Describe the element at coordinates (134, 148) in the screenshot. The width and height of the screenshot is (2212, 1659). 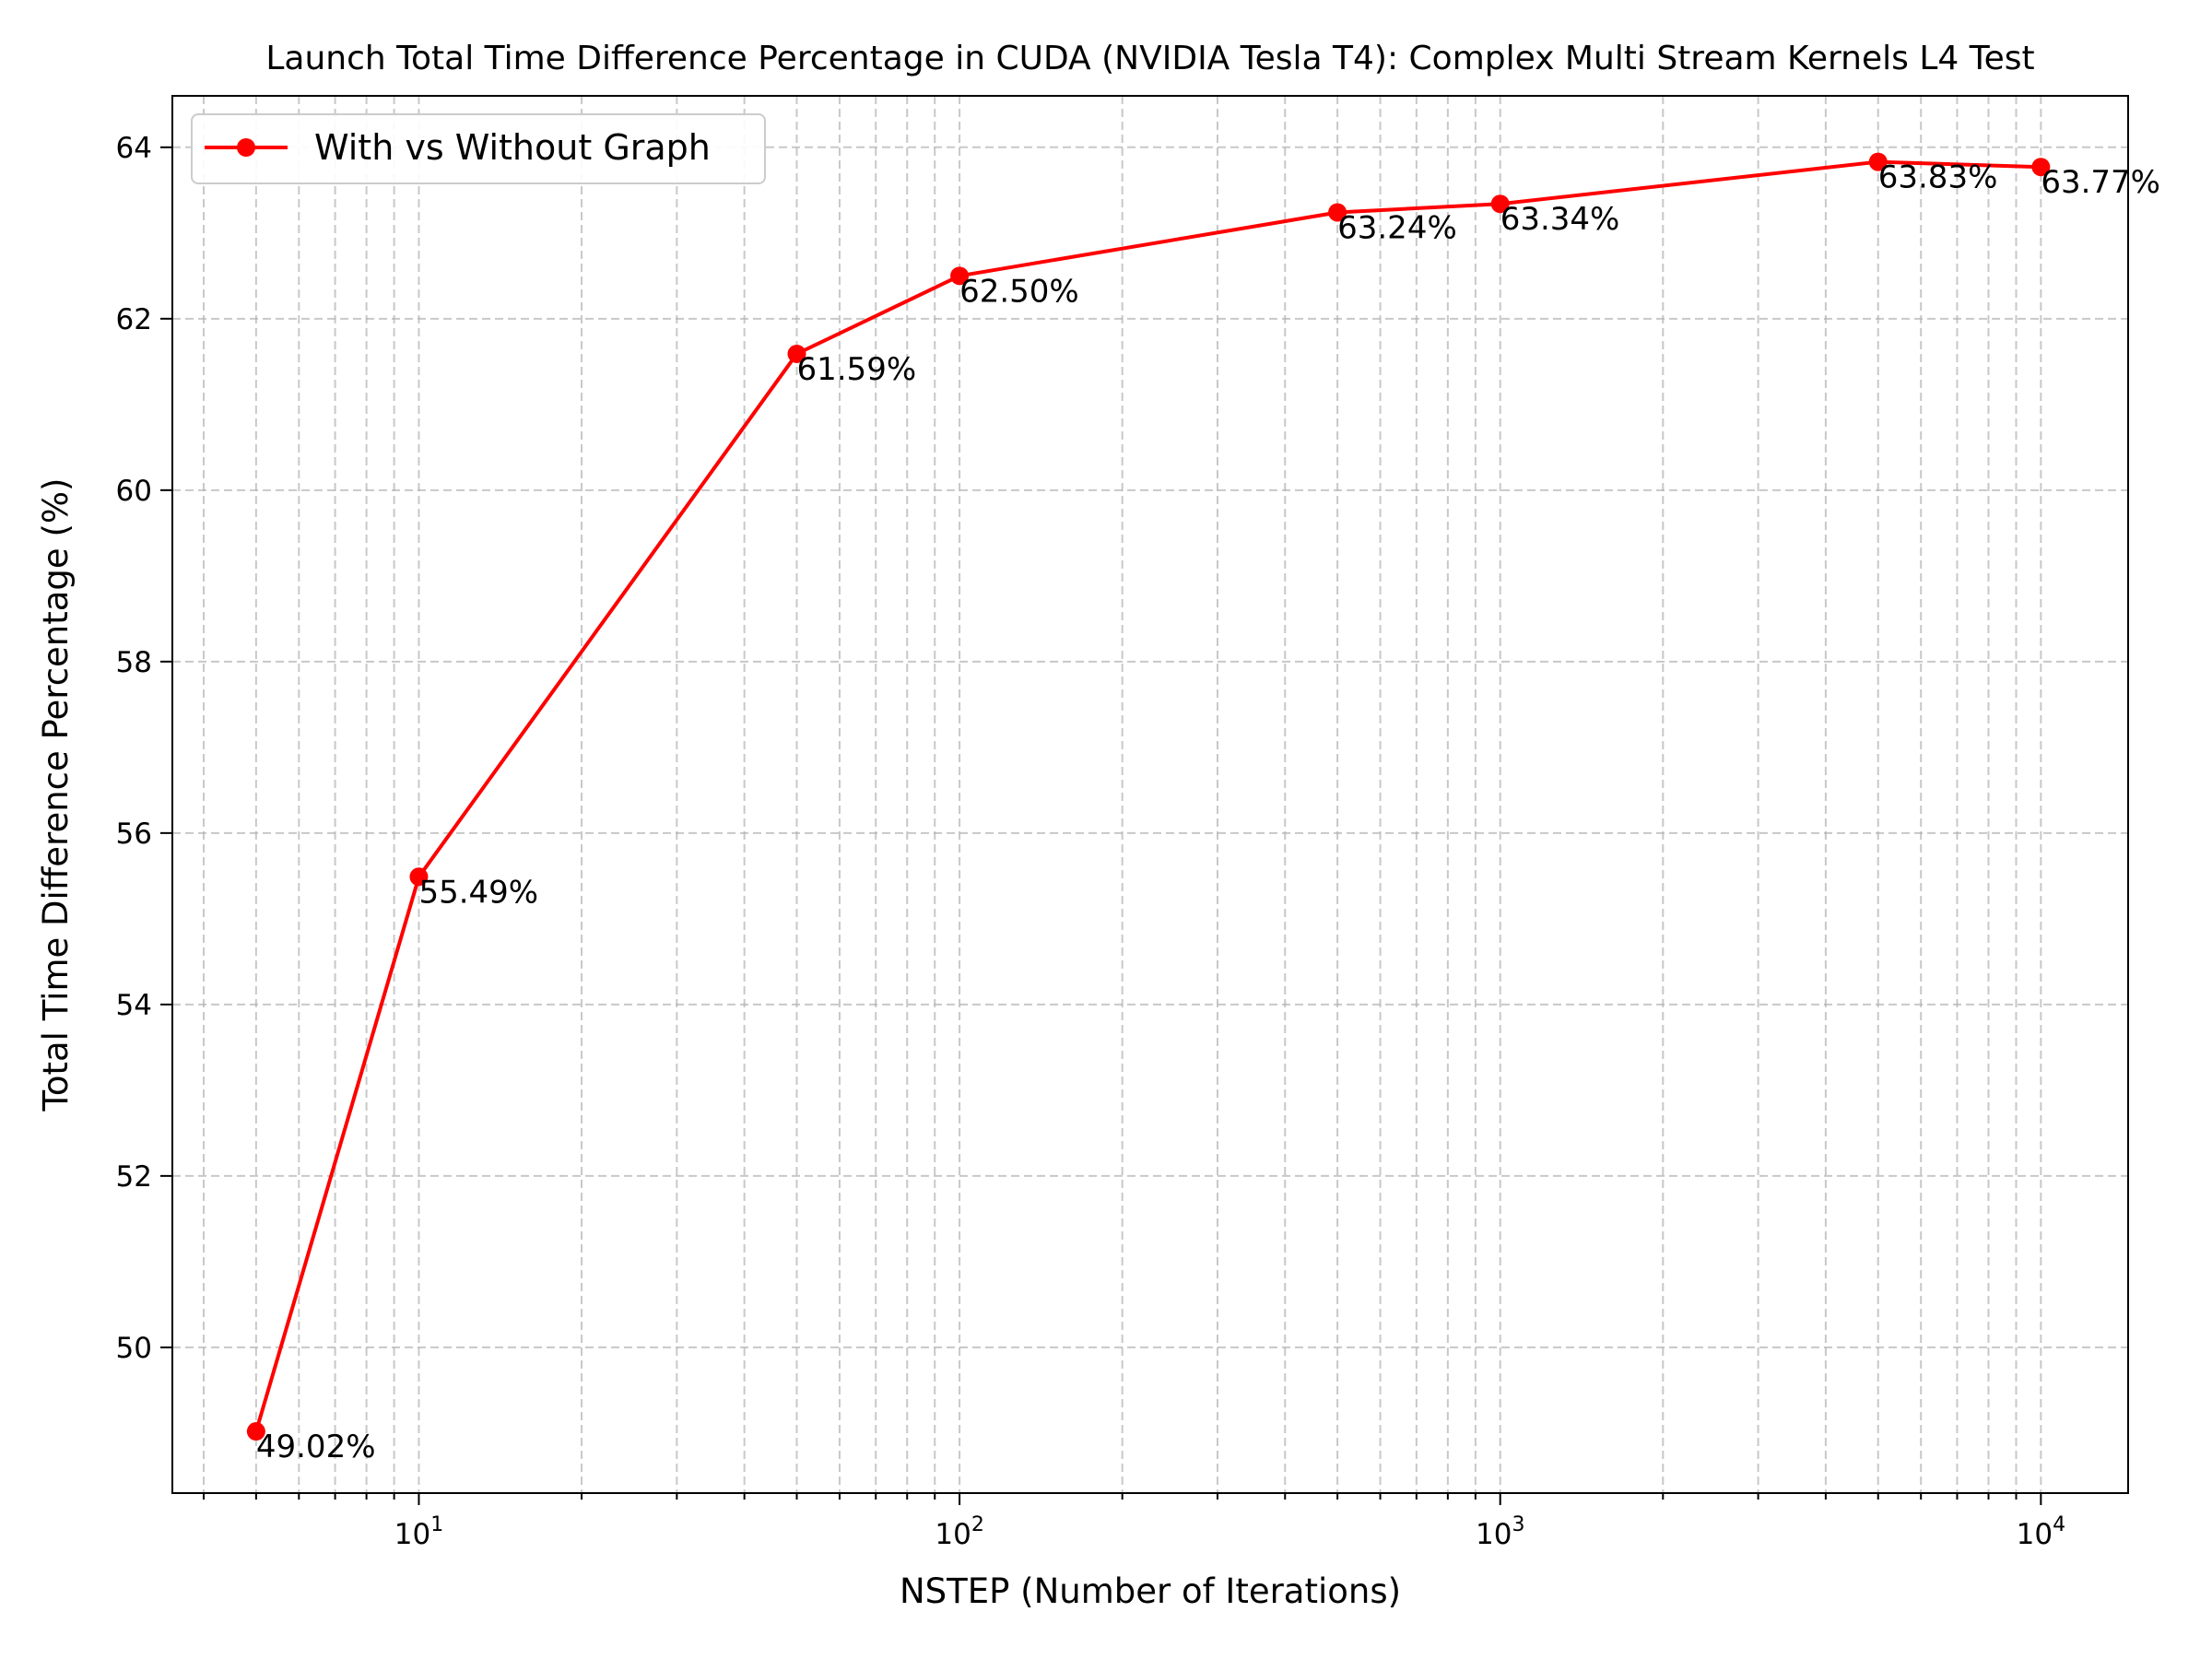
I see `y-tick-label: 64` at that location.